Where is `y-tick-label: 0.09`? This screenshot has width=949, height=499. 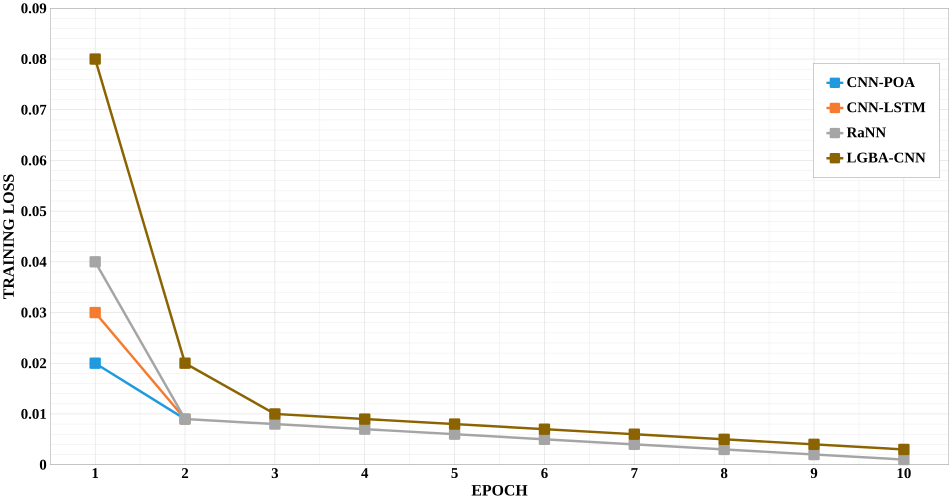 y-tick-label: 0.09 is located at coordinates (33, 8).